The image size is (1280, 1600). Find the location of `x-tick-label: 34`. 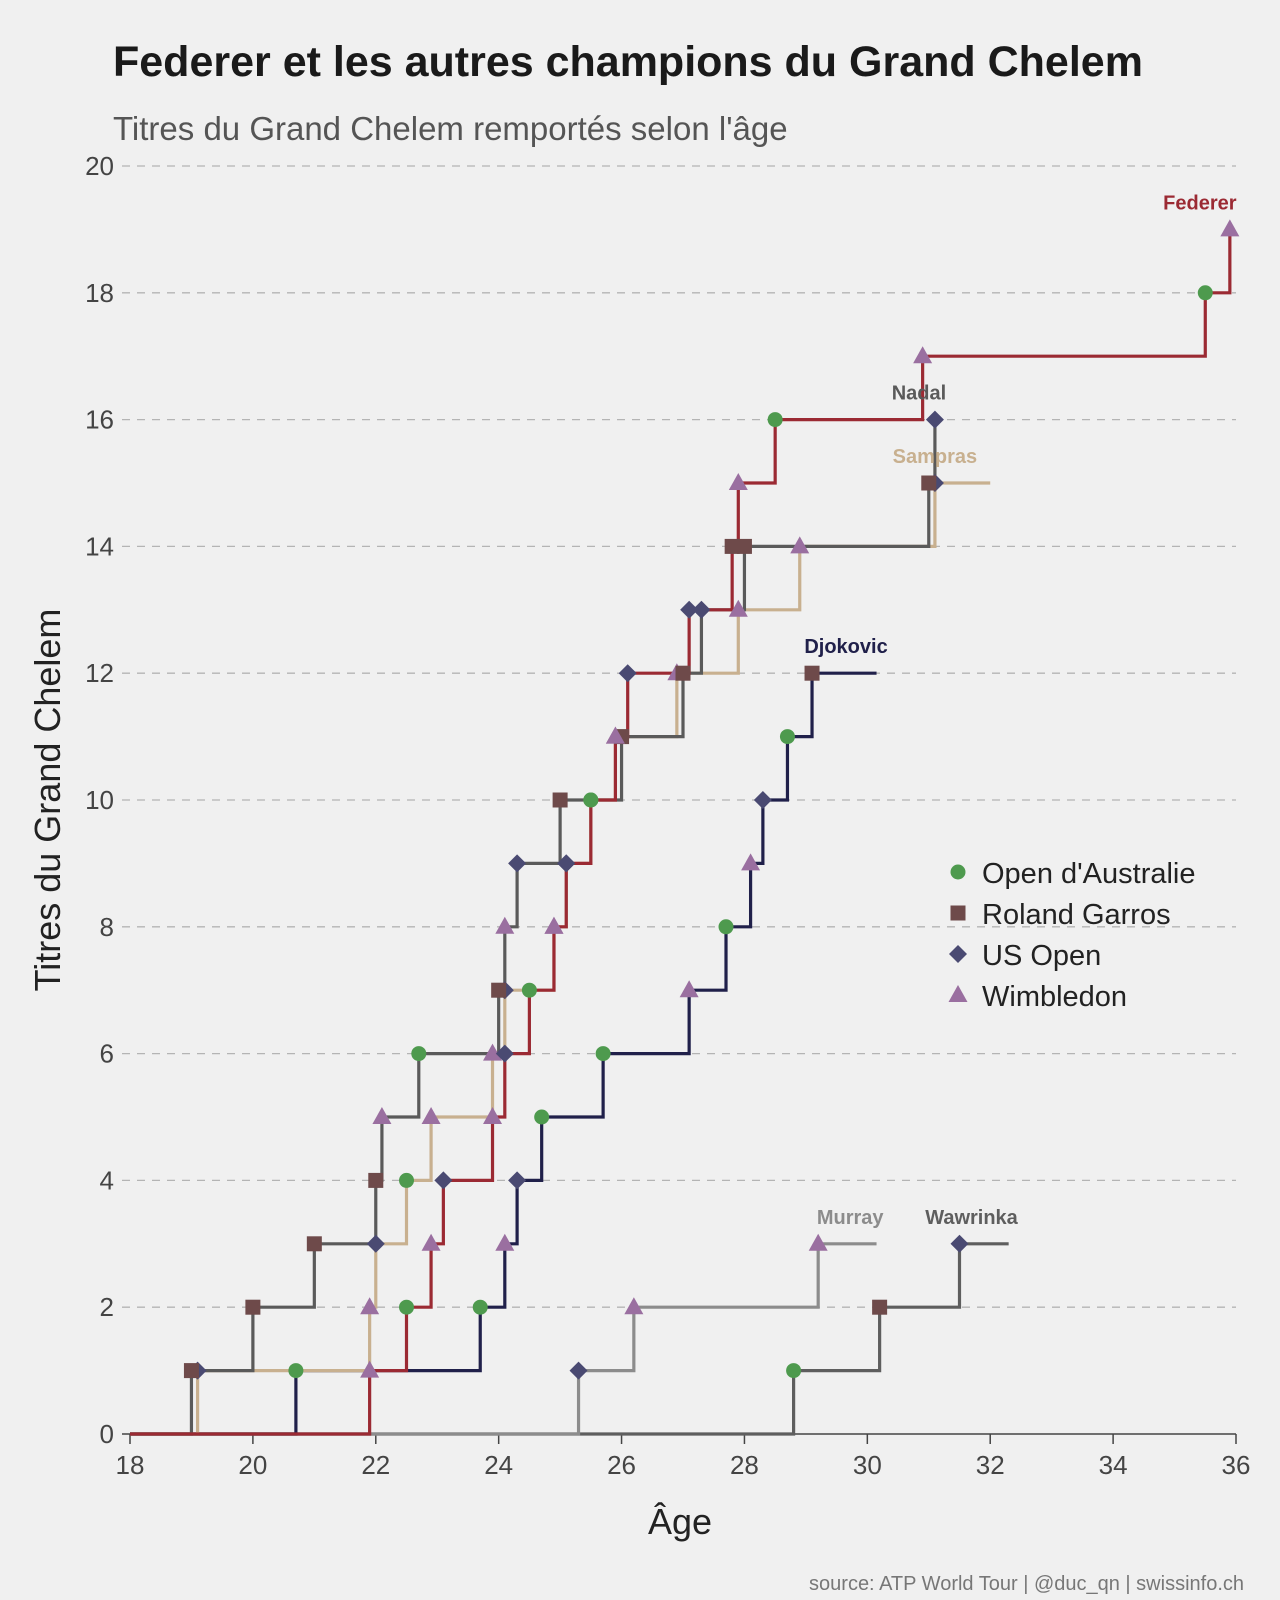

x-tick-label: 34 is located at coordinates (1113, 1465).